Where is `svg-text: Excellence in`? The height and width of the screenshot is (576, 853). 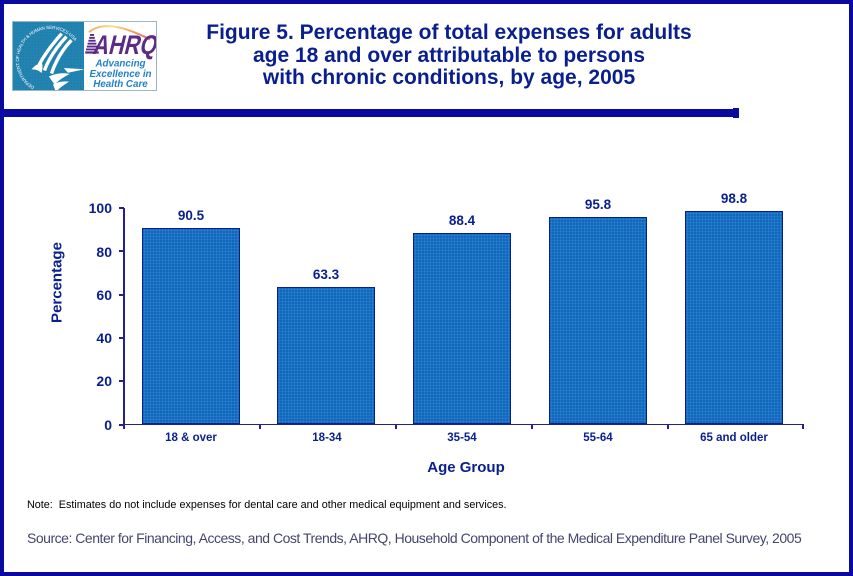 svg-text: Excellence in is located at coordinates (120, 74).